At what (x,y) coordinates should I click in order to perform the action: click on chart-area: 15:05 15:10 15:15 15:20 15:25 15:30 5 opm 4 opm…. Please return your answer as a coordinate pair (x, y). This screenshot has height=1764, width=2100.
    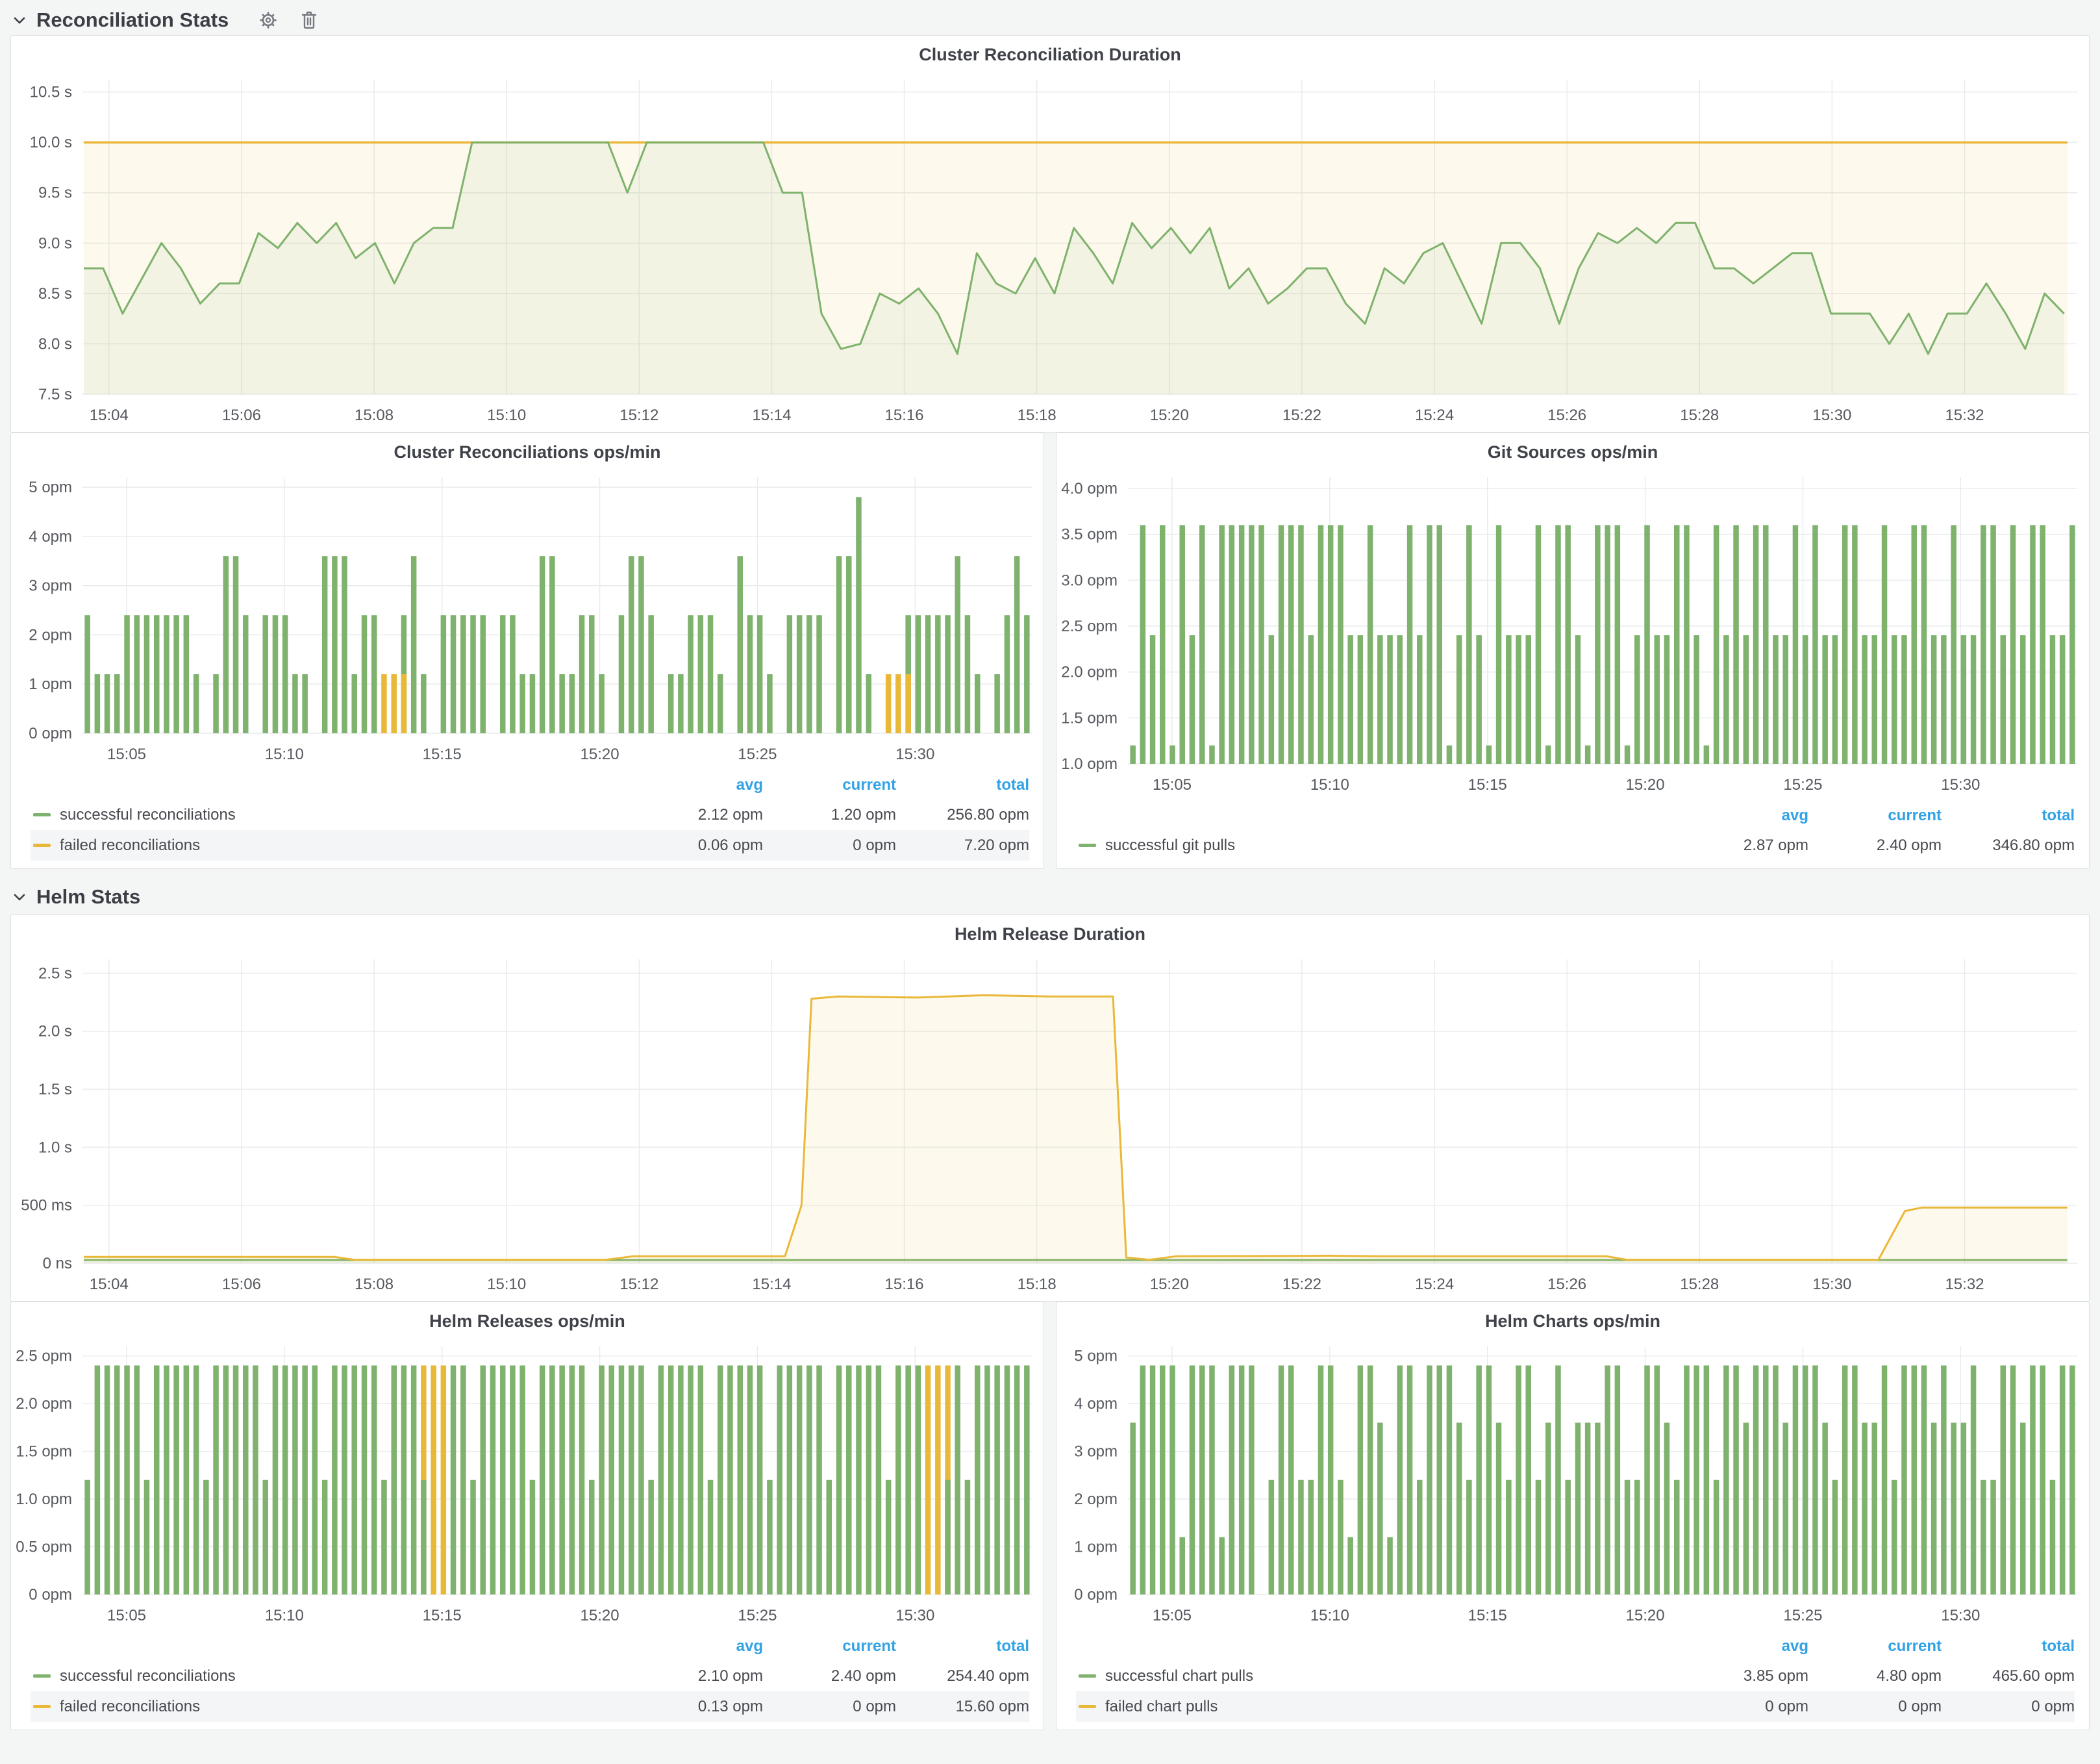
    Looking at the image, I should click on (1572, 1484).